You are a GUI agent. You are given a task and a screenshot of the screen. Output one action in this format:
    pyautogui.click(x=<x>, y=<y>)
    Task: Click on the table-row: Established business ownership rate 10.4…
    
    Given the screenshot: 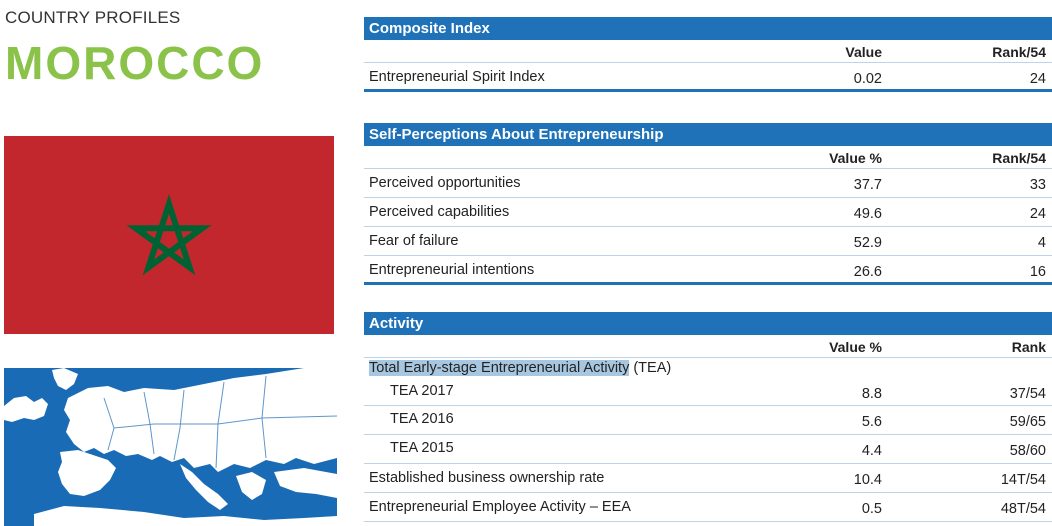 What is the action you would take?
    pyautogui.click(x=708, y=478)
    